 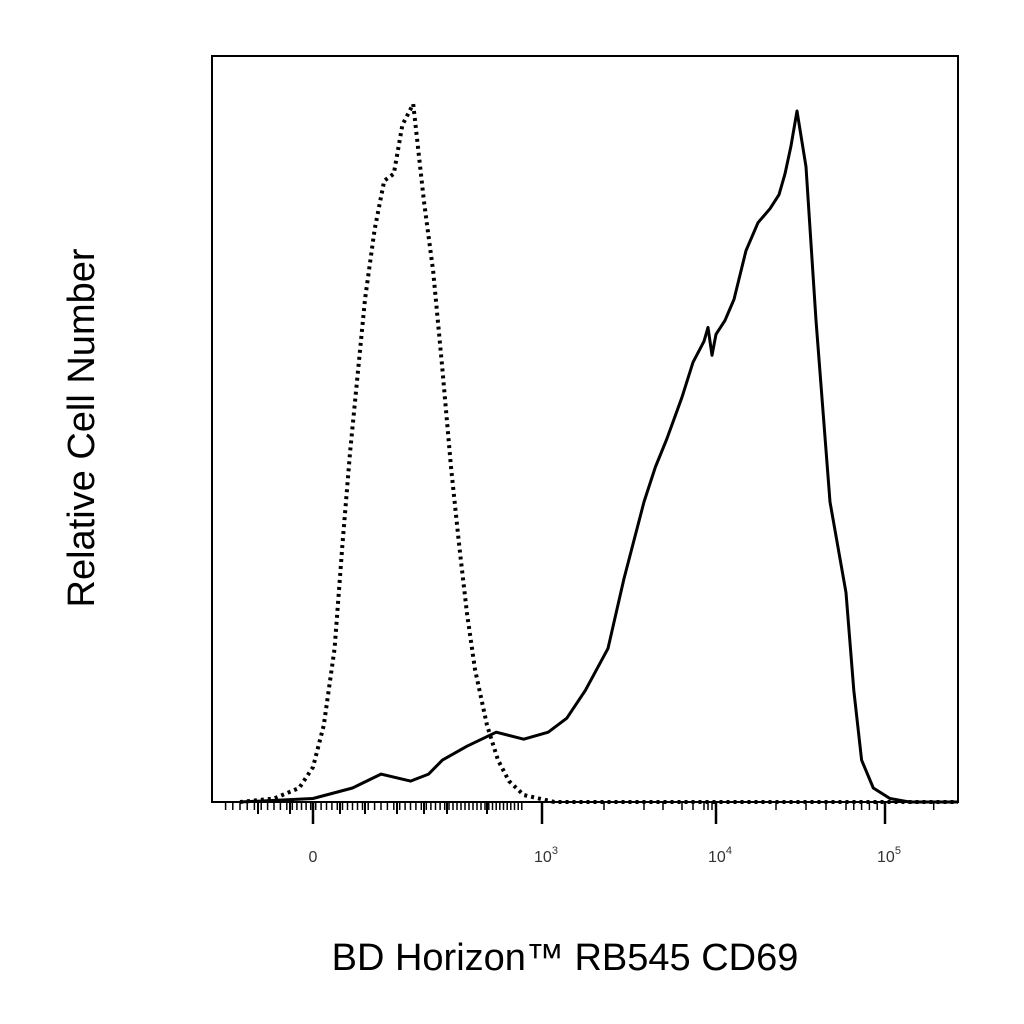 I want to click on y-axis-label: Relative Cell Number, so click(x=82, y=427).